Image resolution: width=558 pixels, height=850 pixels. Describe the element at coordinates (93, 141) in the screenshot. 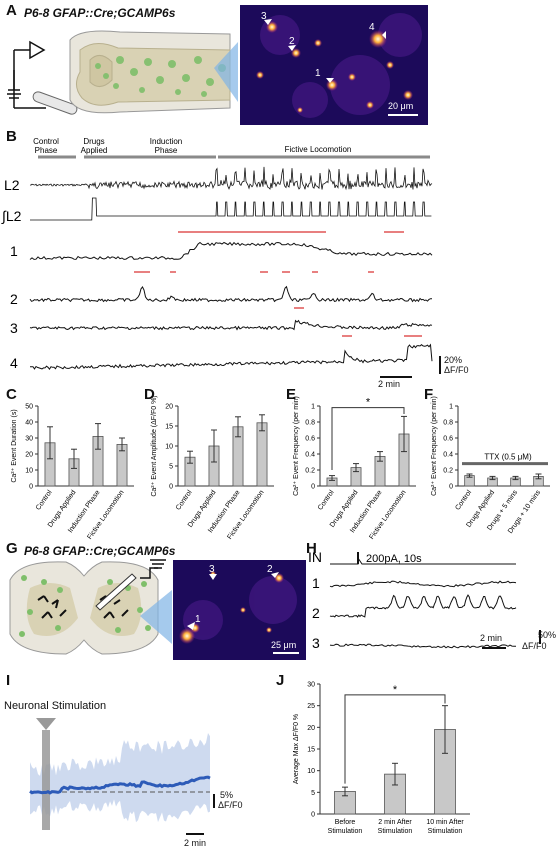

I see `phase-drugs-label: Drugs` at that location.